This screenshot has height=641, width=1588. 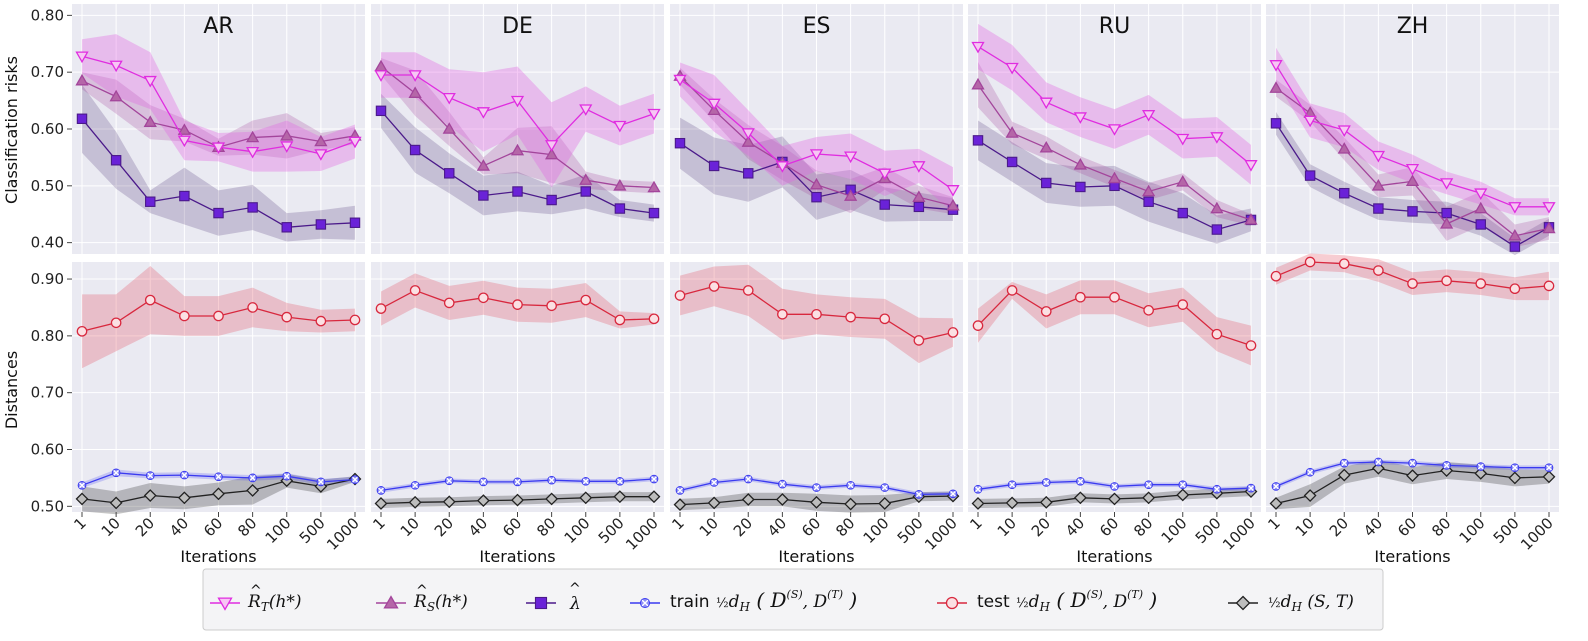 I want to click on legend-dst-args: (S, T), so click(x=1328, y=602).